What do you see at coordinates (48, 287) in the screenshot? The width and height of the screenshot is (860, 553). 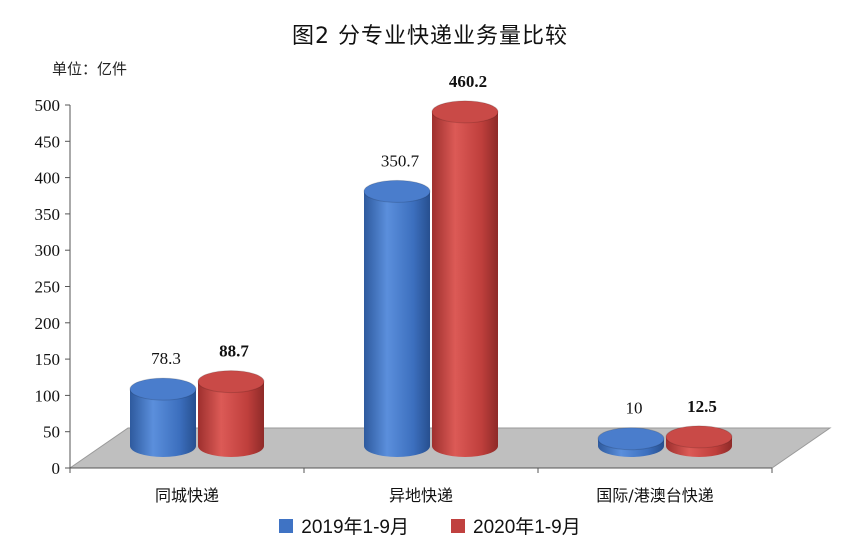 I see `y-tick-label: 250` at bounding box center [48, 287].